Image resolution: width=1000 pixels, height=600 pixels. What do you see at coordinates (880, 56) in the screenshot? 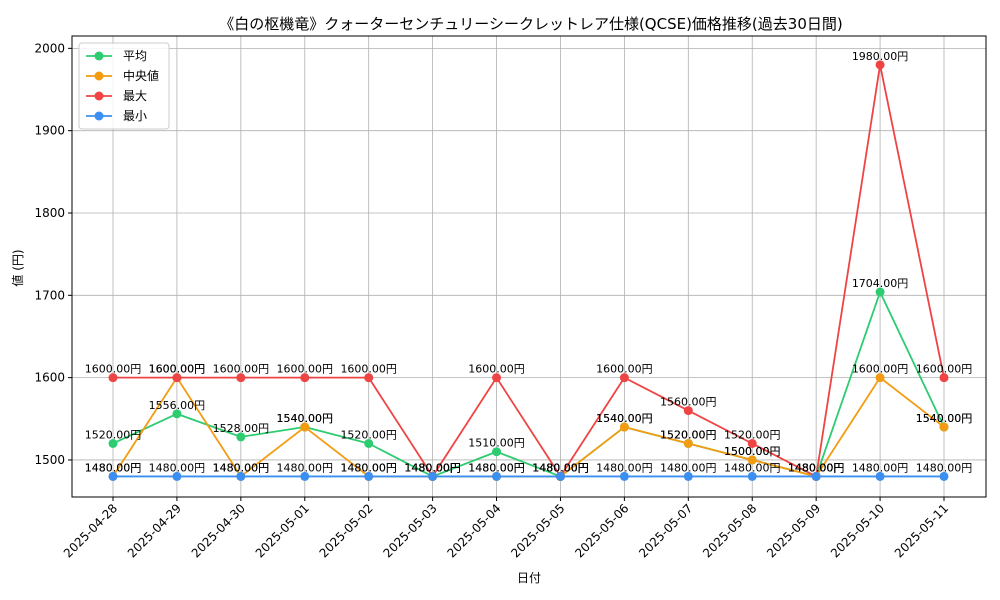
I see `data-label: 1980.00円` at bounding box center [880, 56].